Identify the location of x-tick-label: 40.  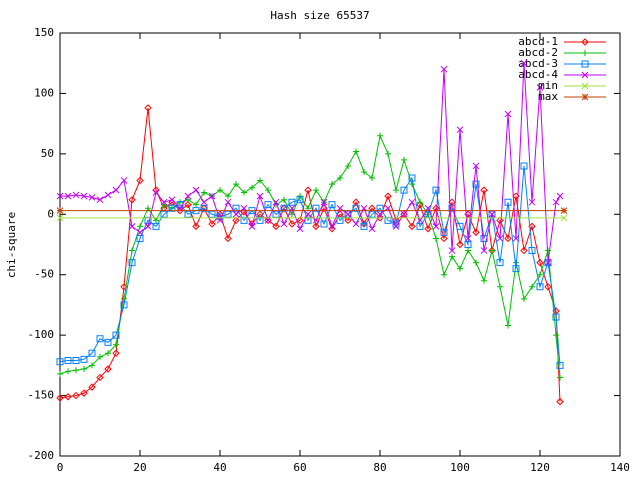
(219, 467).